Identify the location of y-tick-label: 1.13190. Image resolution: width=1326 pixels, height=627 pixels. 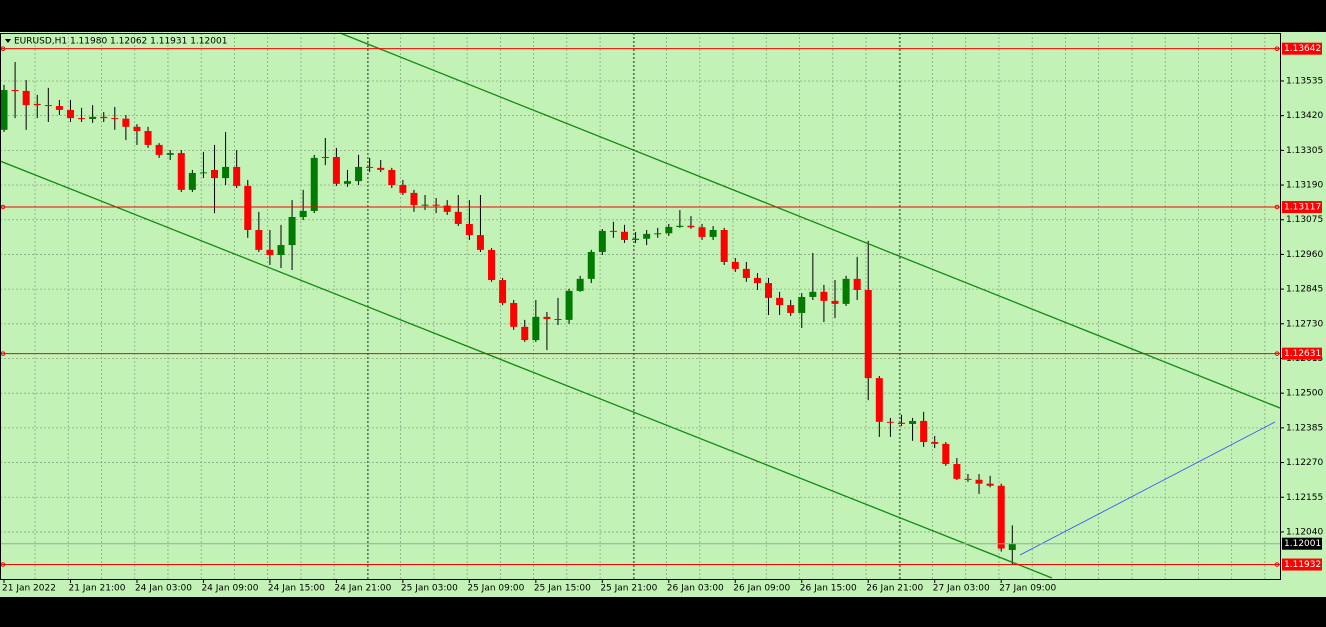
(1304, 186).